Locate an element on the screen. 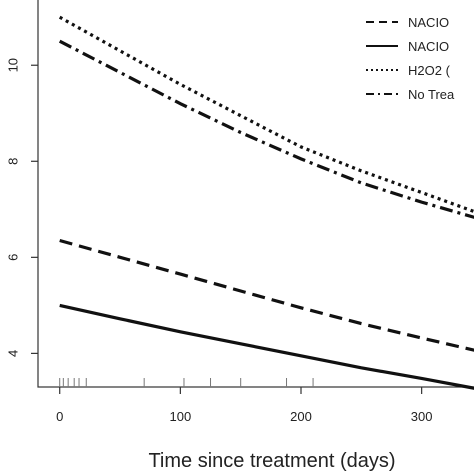 This screenshot has height=474, width=474. y-axis: 4 6 8 10 is located at coordinates (21, 207).